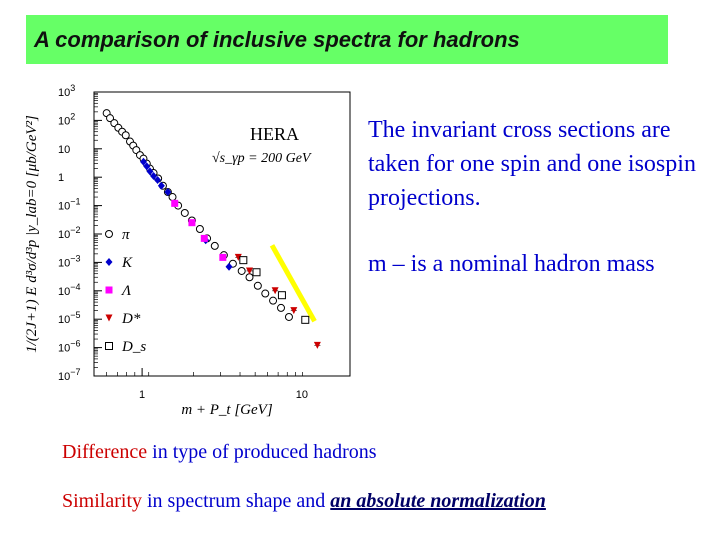  Describe the element at coordinates (131, 319) in the screenshot. I see `legend-label-3: D*` at that location.